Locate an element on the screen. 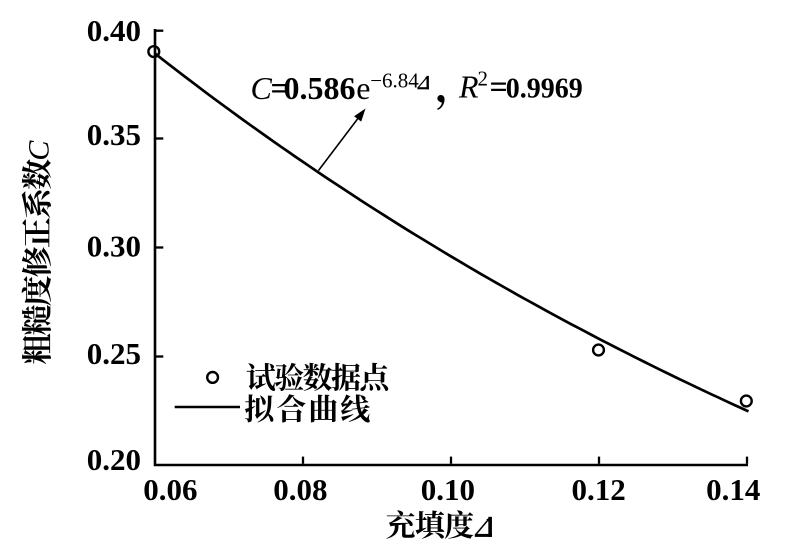 The width and height of the screenshot is (804, 559). svg-text: 0.9969 is located at coordinates (544, 89).